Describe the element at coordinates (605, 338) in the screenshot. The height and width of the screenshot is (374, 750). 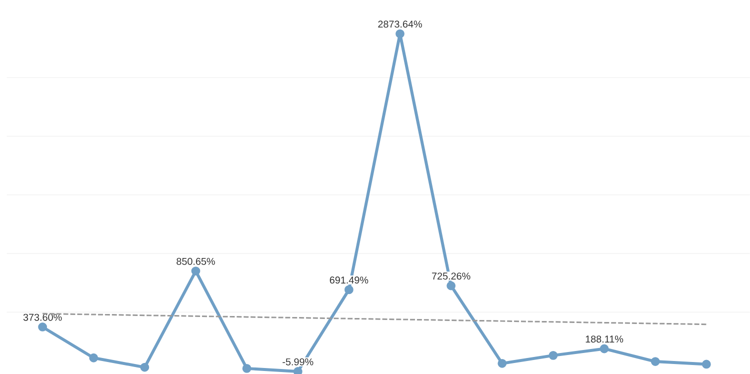
I see `data-label: 188.11%` at that location.